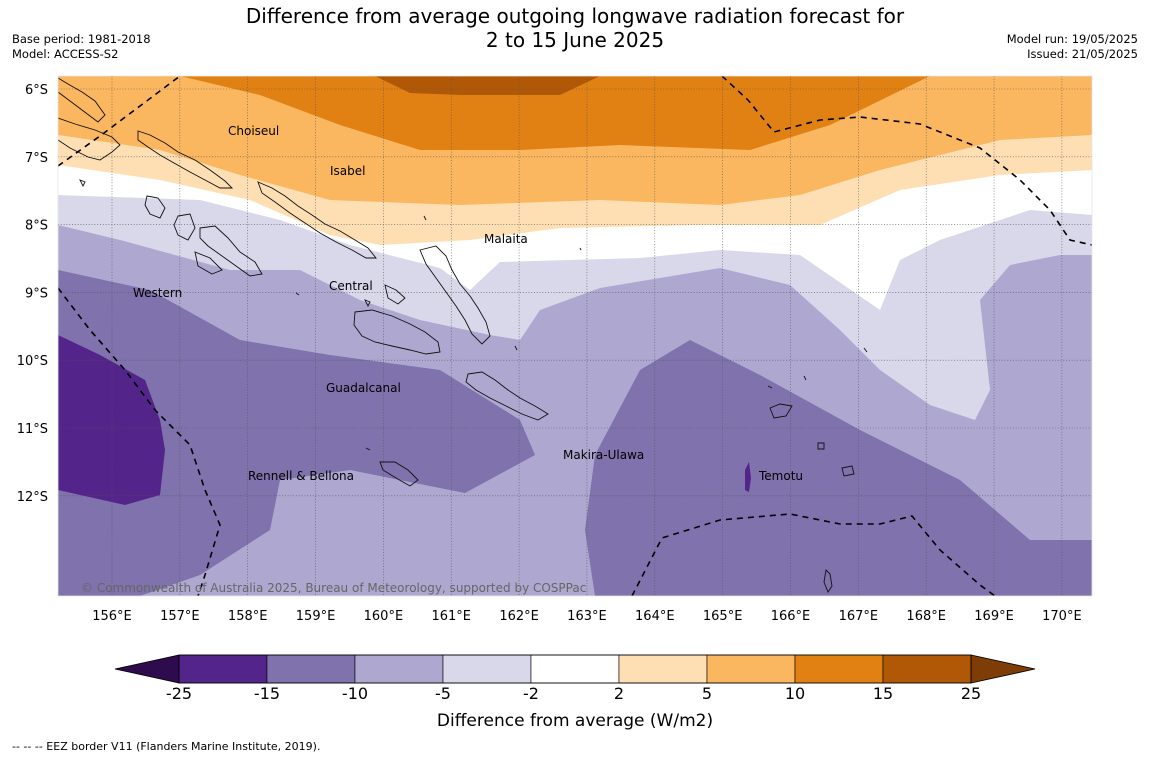 The image size is (1150, 758). Describe the element at coordinates (317, 220) in the screenshot. I see `coast-isabel` at that location.